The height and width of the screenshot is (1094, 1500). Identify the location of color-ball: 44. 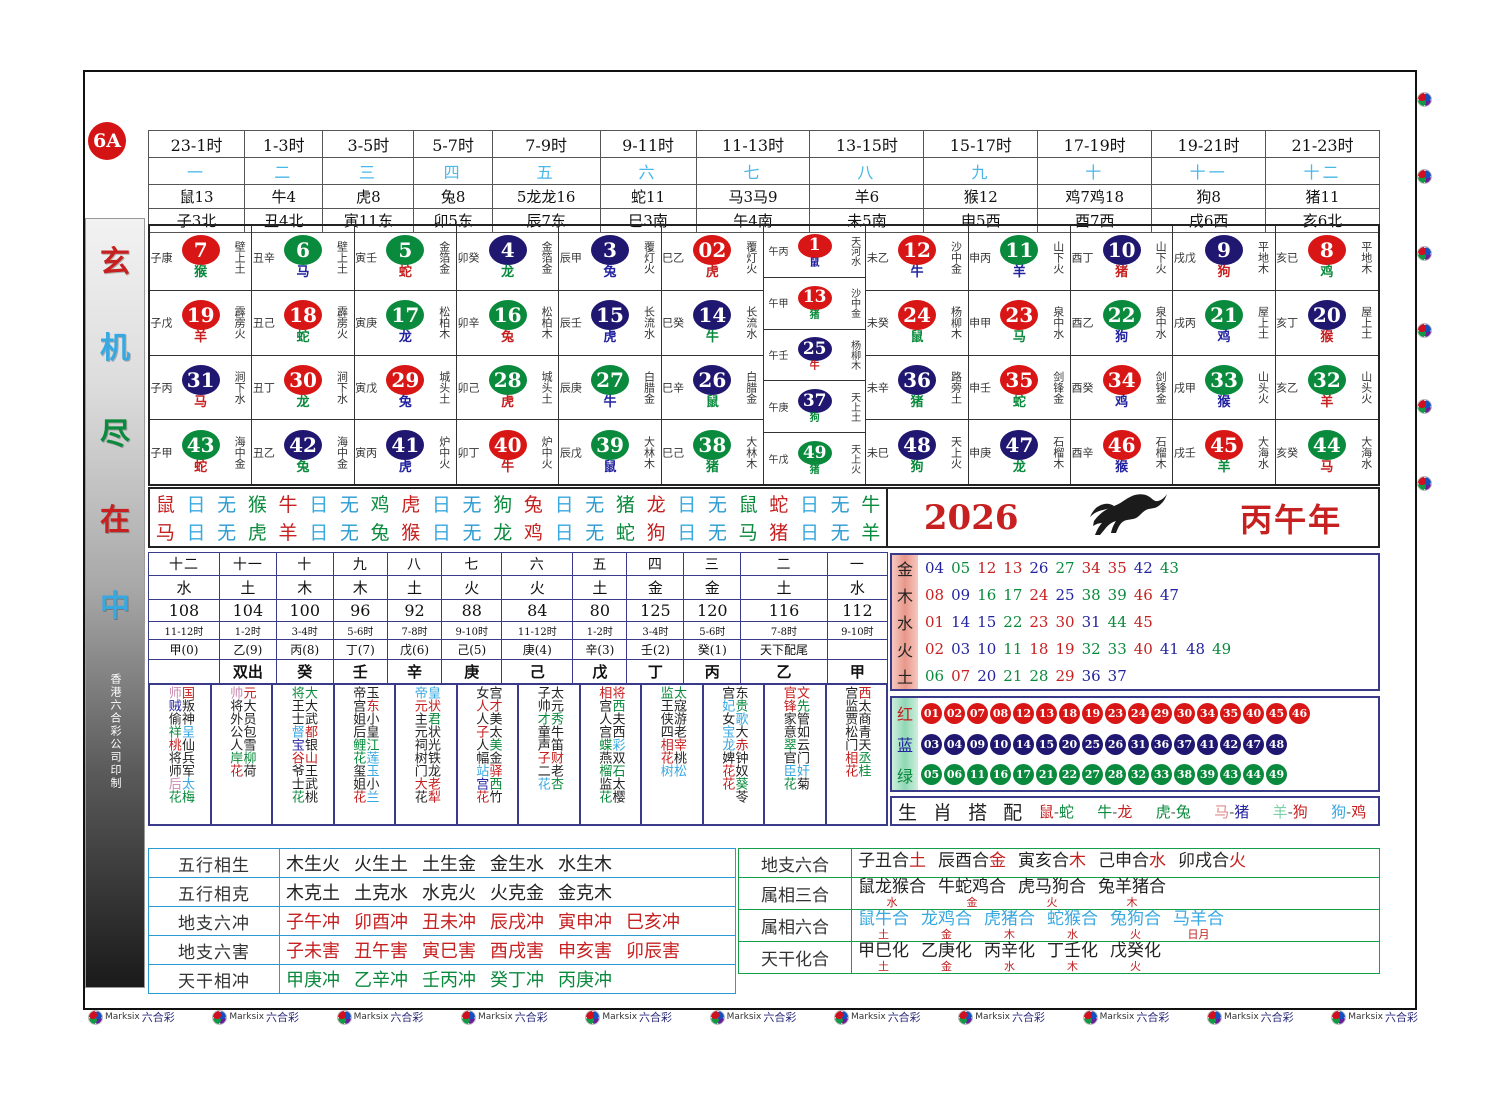
(1253, 775).